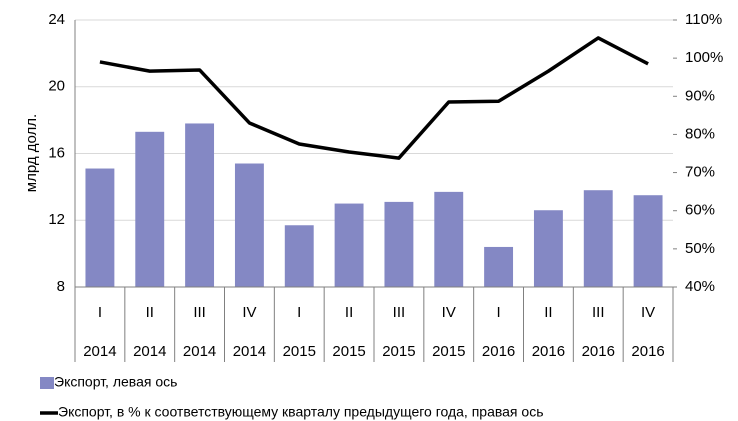 Image resolution: width=738 pixels, height=421 pixels. What do you see at coordinates (700, 95) in the screenshot?
I see `y2-tick-label: 90%` at bounding box center [700, 95].